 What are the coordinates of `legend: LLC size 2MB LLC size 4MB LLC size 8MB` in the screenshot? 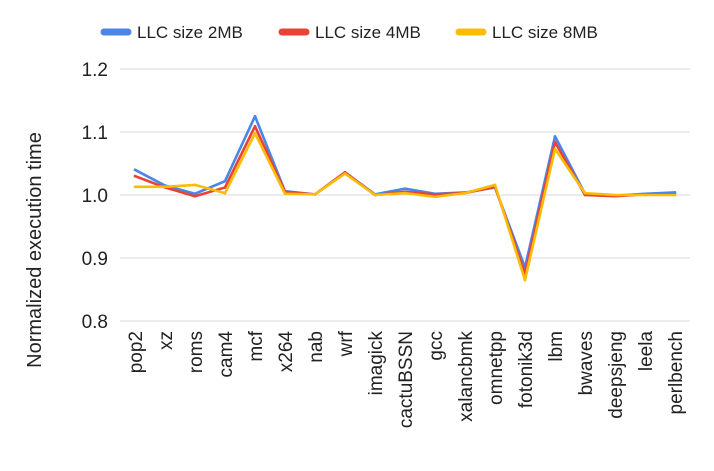 It's located at (349, 32).